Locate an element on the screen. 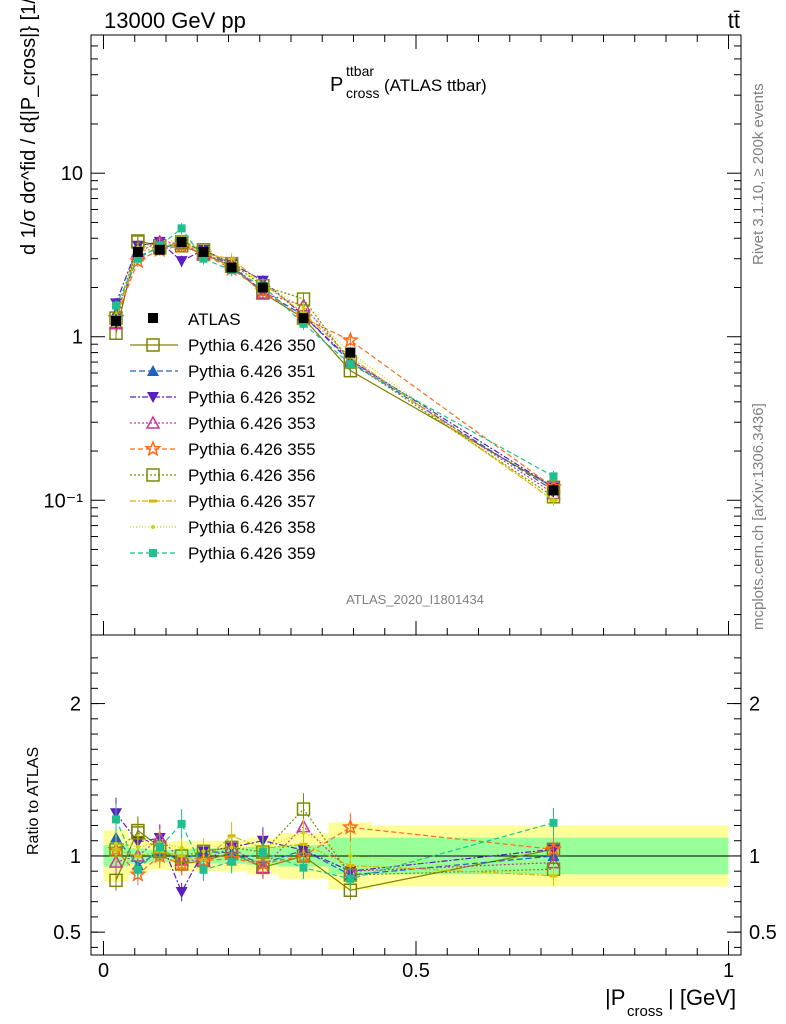 The image size is (786, 1024). legend-label-3: Pythia 6.426 353 is located at coordinates (252, 423).